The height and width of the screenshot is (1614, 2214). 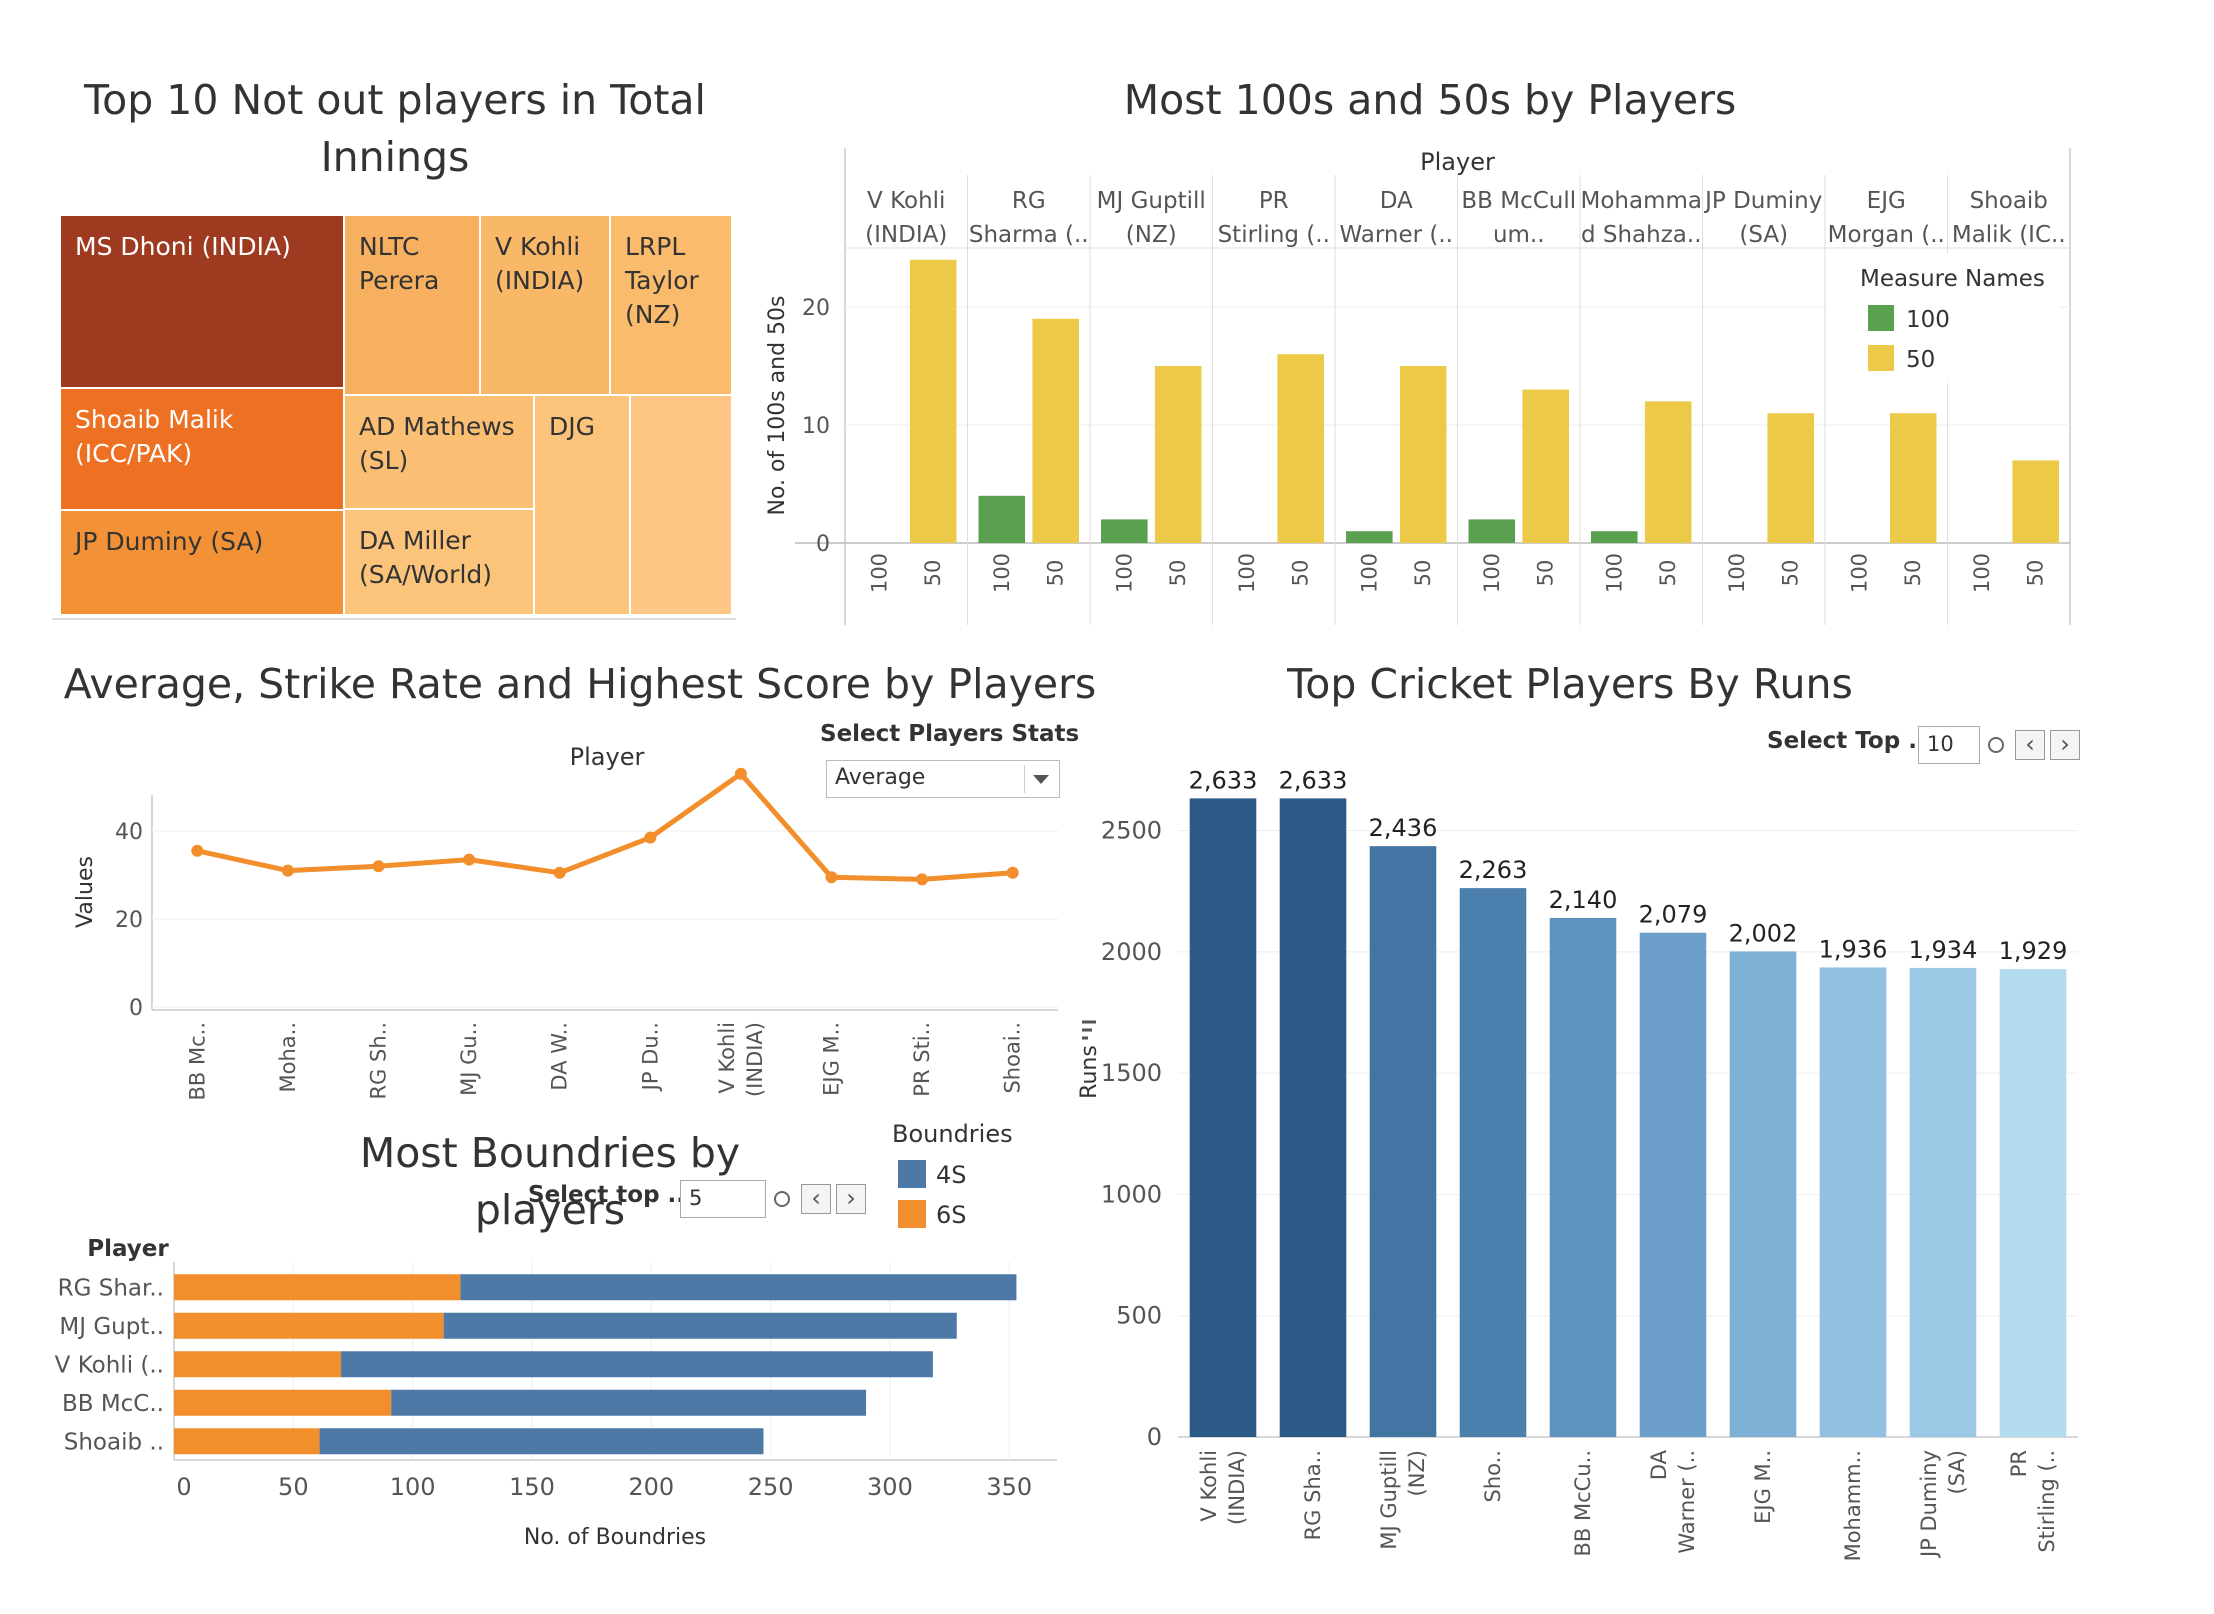 I want to click on centuries-header: Player, so click(x=1457, y=162).